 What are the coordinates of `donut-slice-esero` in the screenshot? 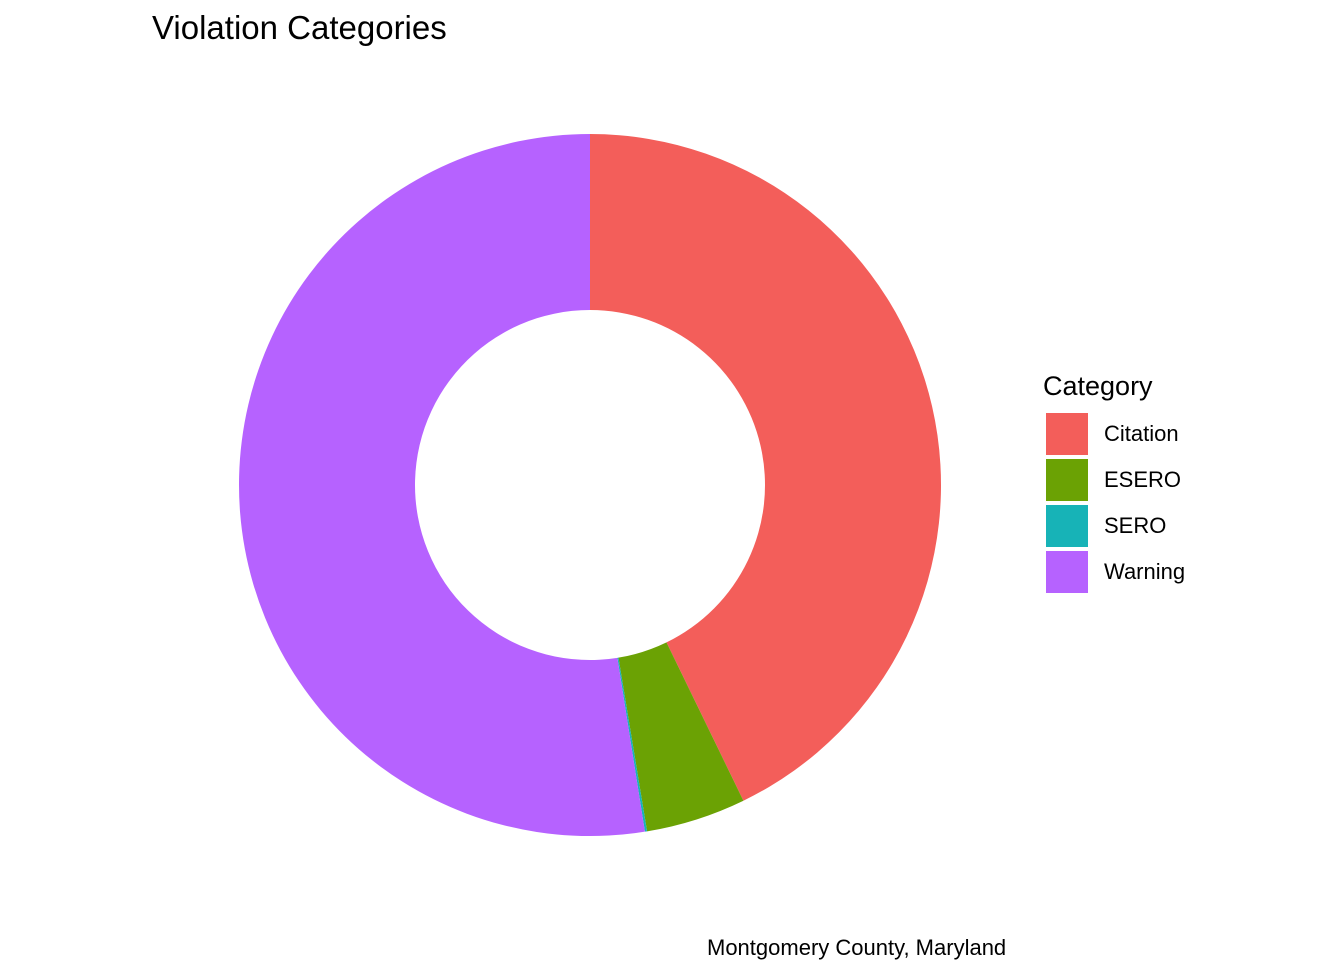 It's located at (681, 737).